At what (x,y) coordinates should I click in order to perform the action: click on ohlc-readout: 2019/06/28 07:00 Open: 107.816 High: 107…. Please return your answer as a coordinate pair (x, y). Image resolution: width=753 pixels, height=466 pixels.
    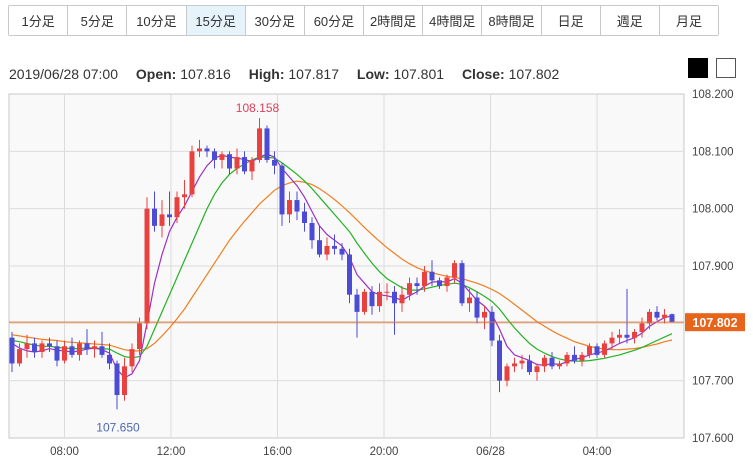
    Looking at the image, I should click on (284, 74).